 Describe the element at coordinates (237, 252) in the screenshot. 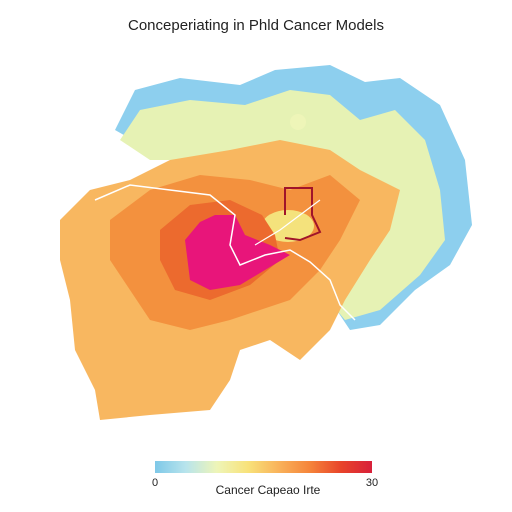

I see `region-core` at that location.